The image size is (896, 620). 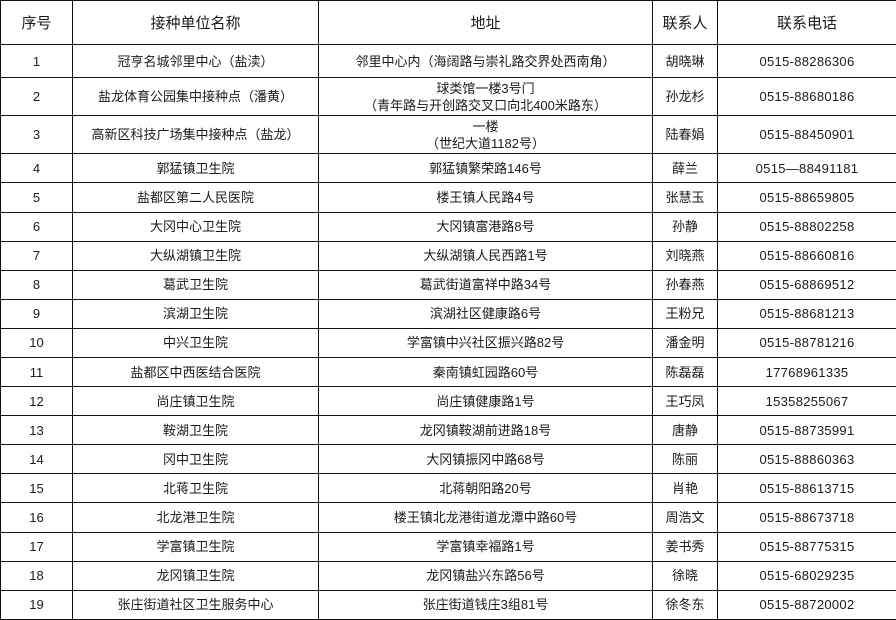 What do you see at coordinates (806, 61) in the screenshot?
I see `cell-phone: 0515-88286306` at bounding box center [806, 61].